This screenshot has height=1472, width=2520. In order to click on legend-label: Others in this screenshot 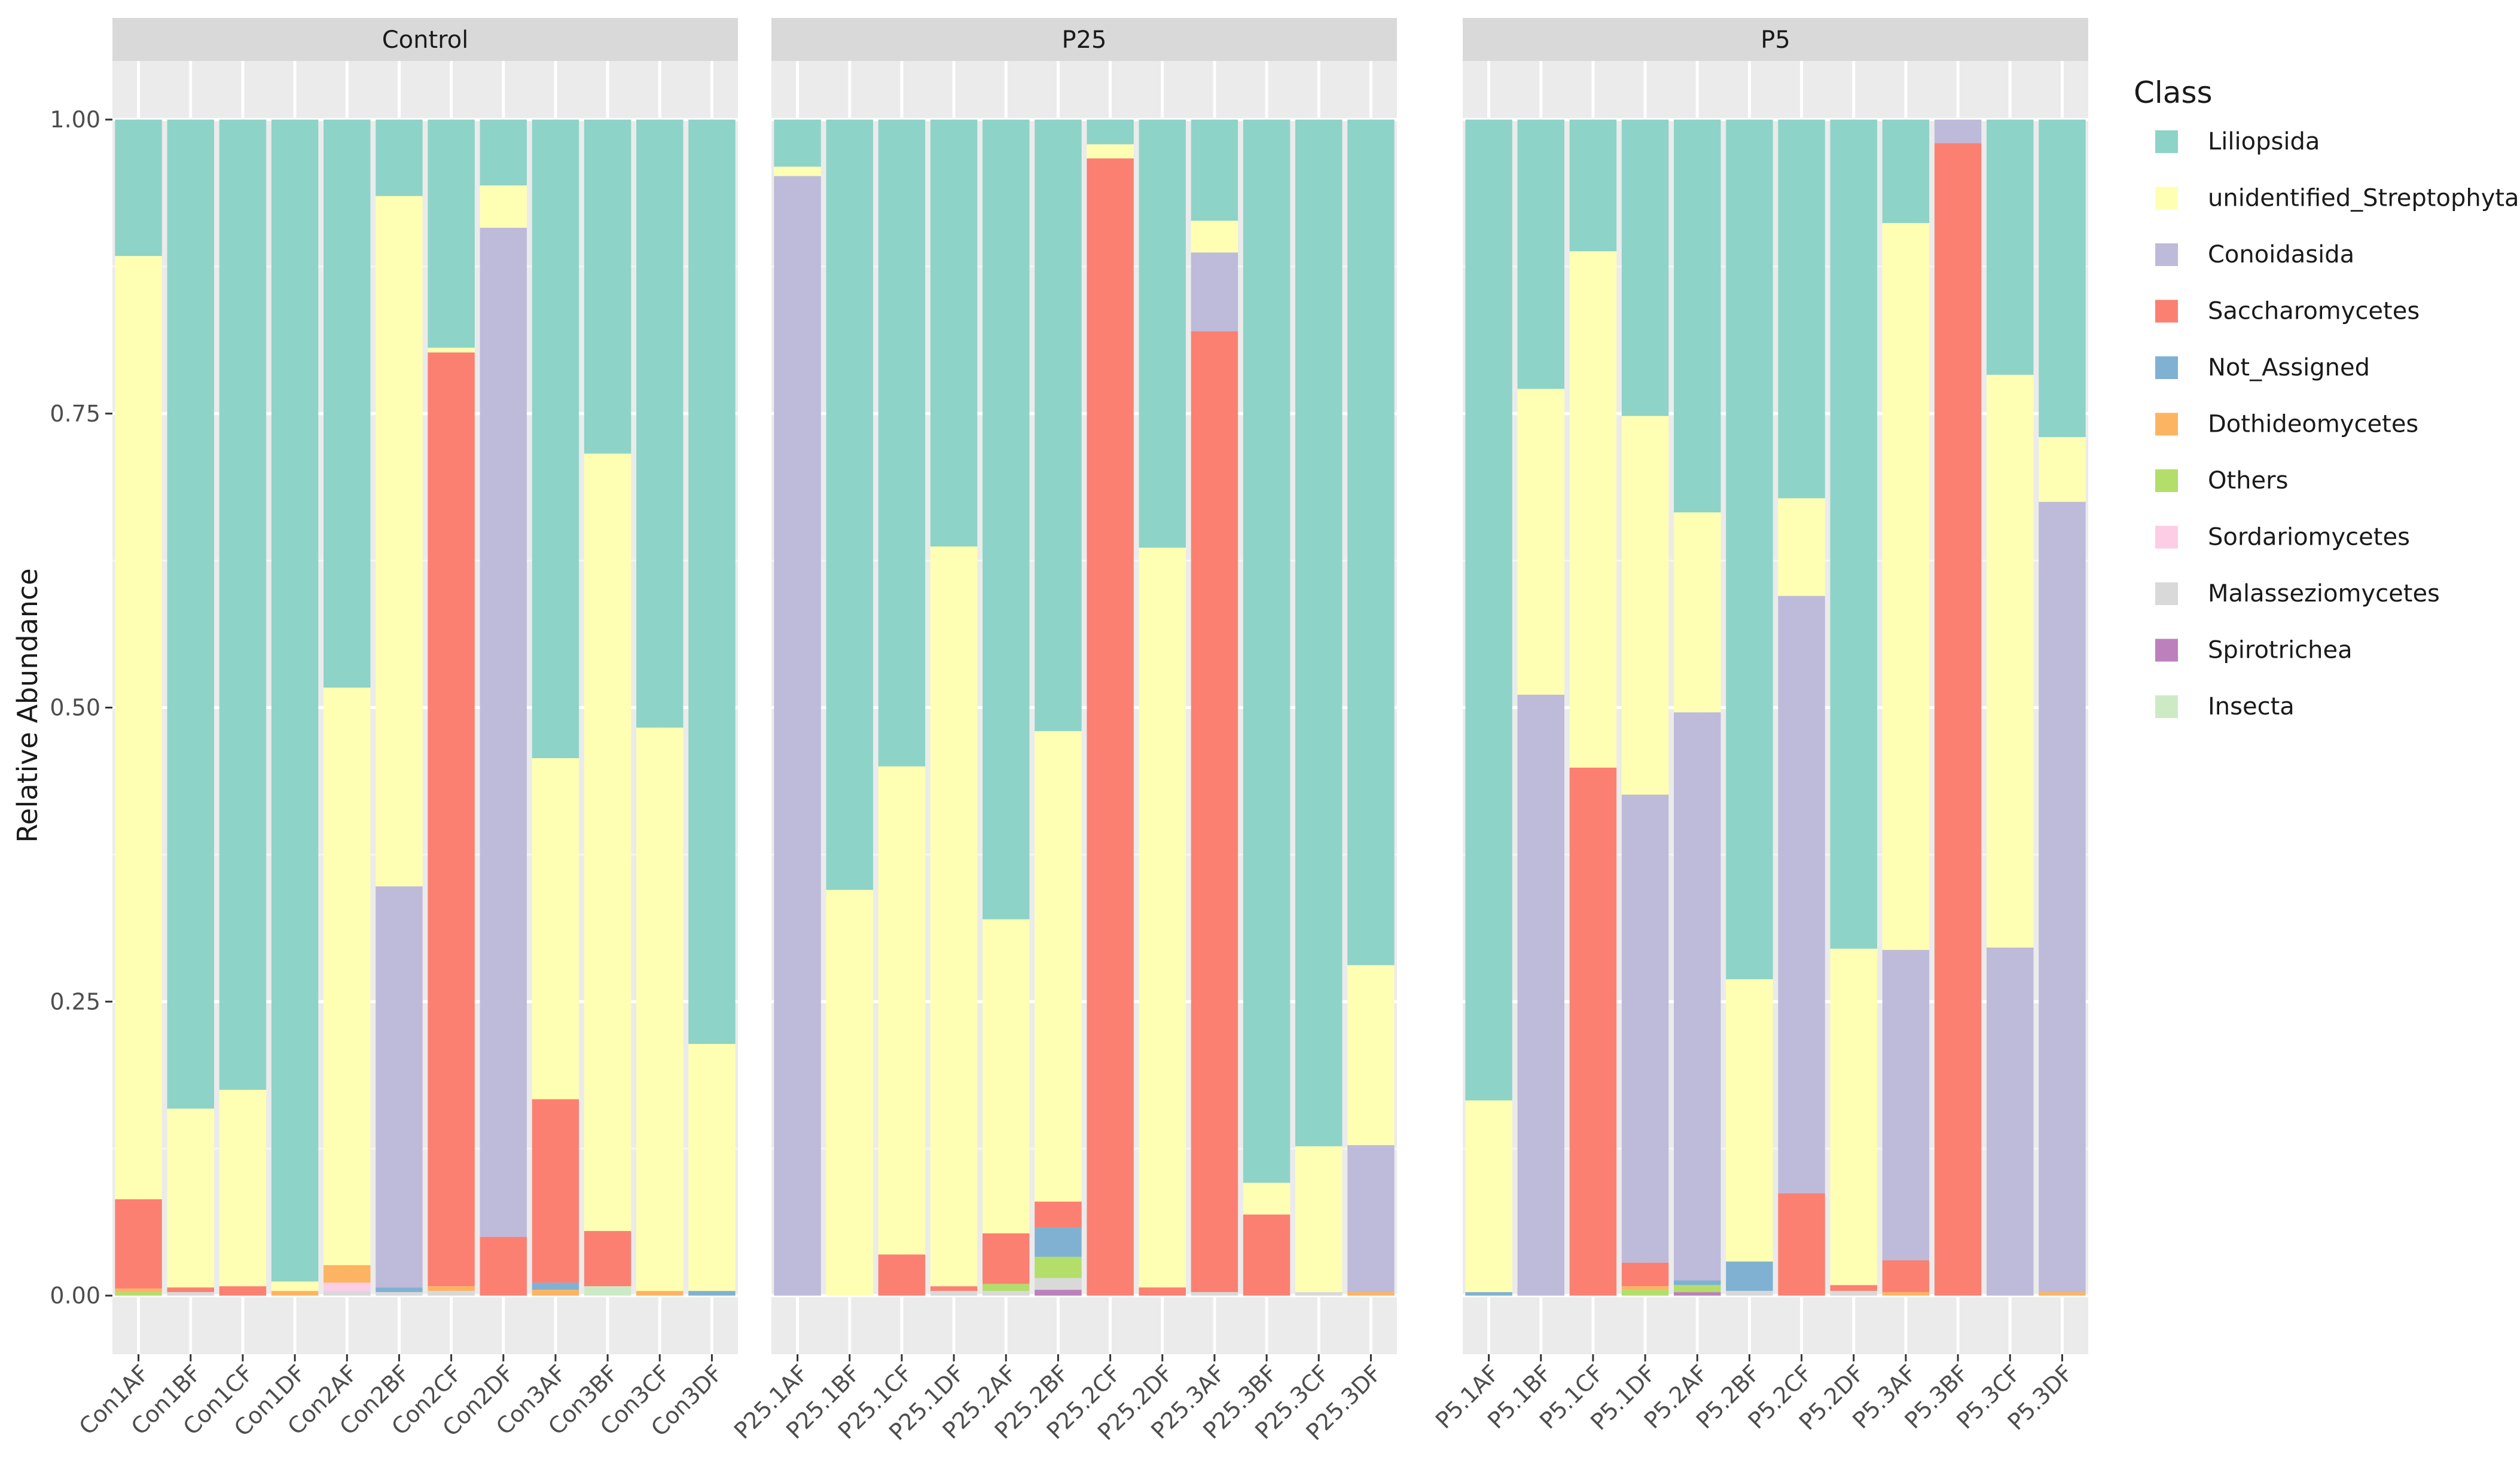, I will do `click(2248, 480)`.